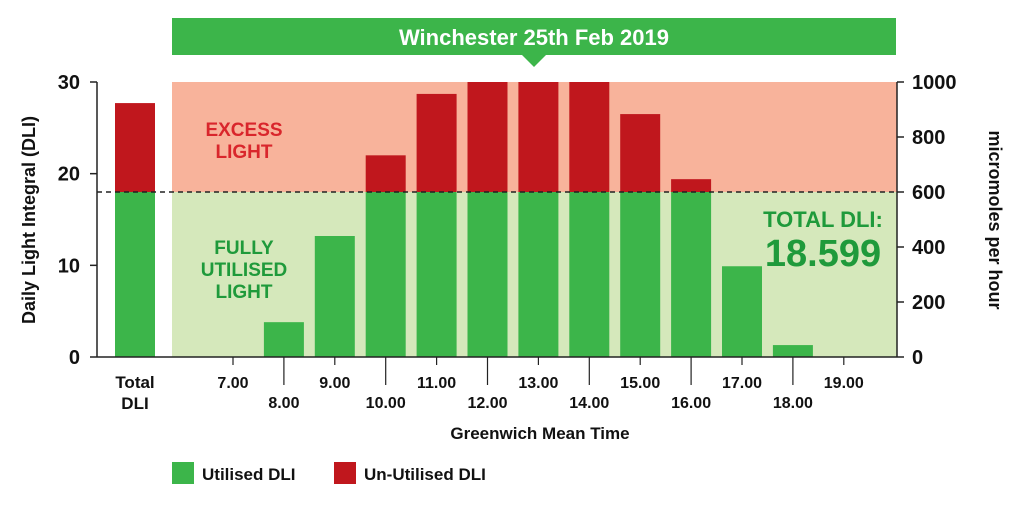 This screenshot has width=1024, height=526. I want to click on y2-tick-label-600: 600, so click(928, 193).